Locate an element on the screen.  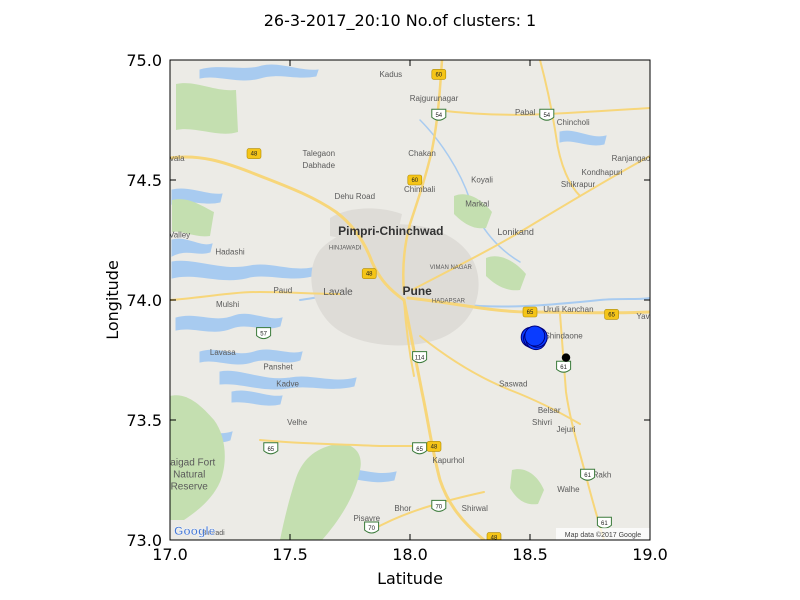
y-tick-label: 74.0 is located at coordinates (144, 300).